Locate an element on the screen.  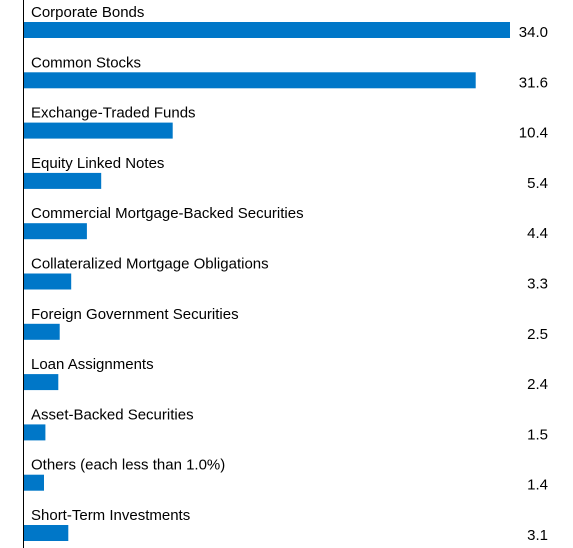
value-label: 2.5 is located at coordinates (537, 334).